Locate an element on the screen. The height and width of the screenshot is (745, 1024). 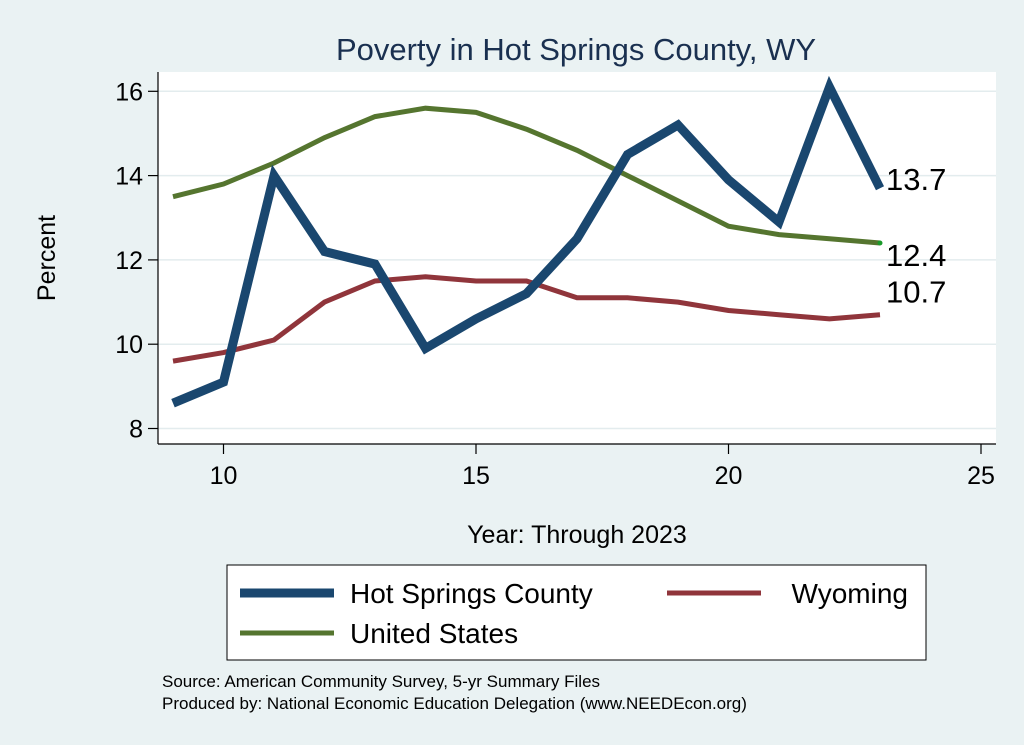
legend: Hot Springs County Wyoming United States is located at coordinates (576, 612).